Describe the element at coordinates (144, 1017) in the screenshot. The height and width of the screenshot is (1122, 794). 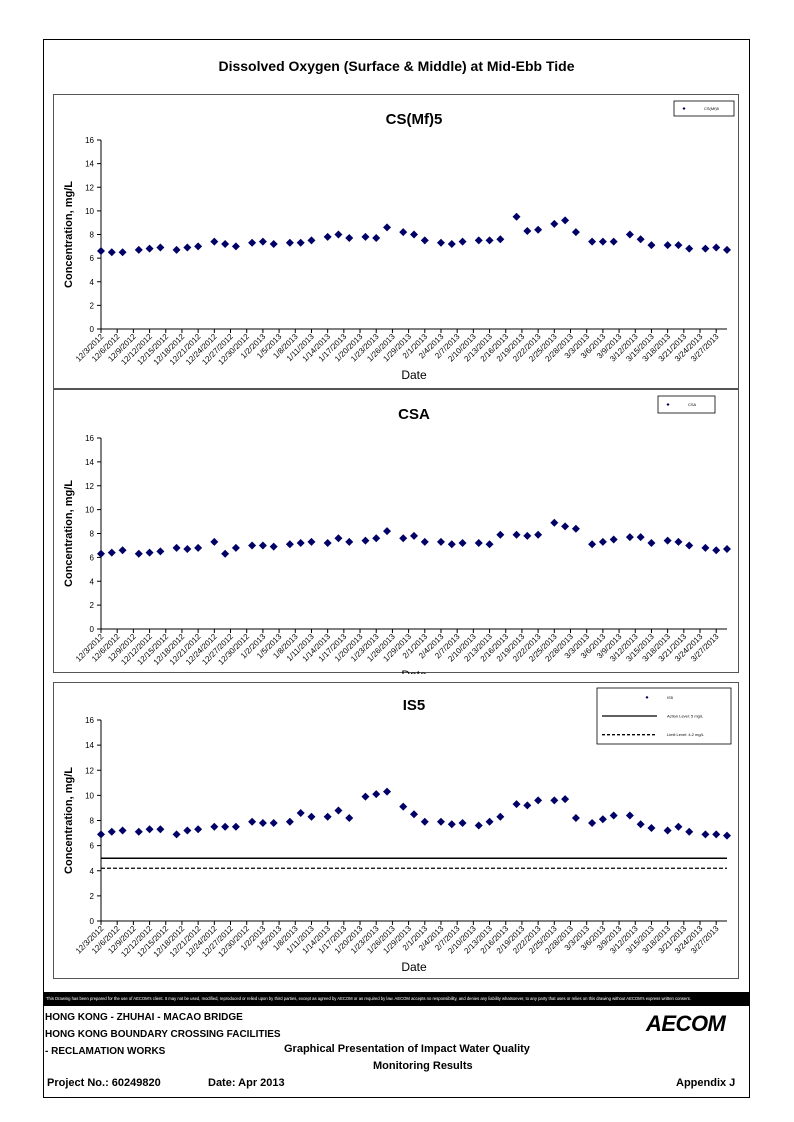
I see `project-name-line1: HONG KONG - ZHUHAI - MACAO BRIDGE` at that location.